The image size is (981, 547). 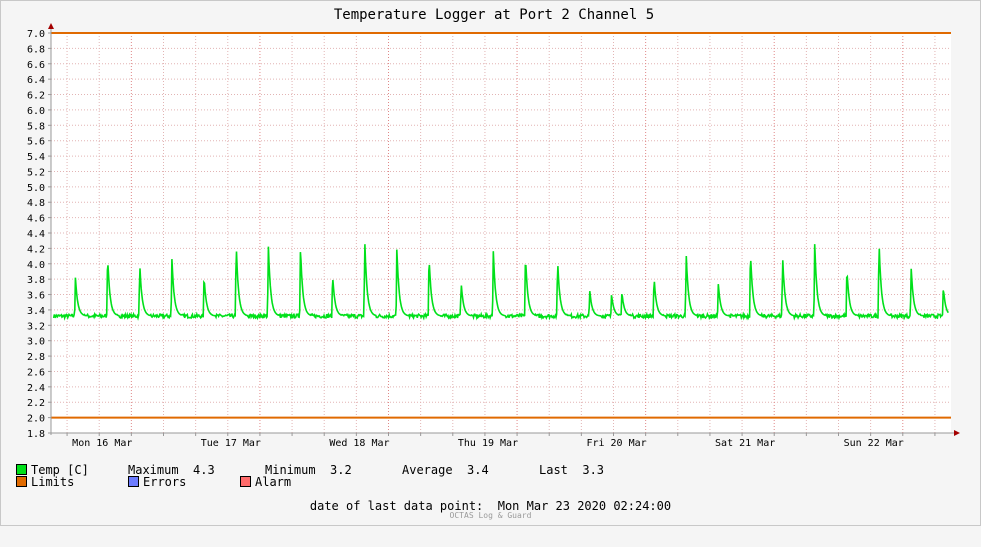 I want to click on y-tick-label: 2.8, so click(x=36, y=357).